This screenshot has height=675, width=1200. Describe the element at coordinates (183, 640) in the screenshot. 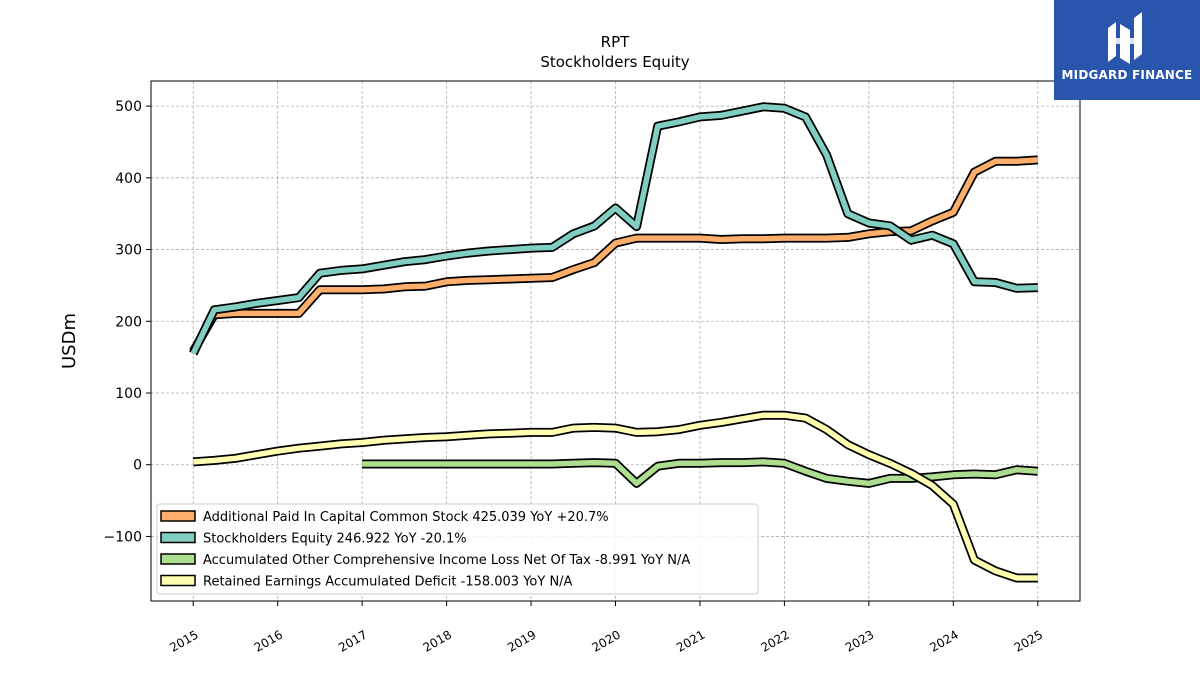

I see `x-tick-label: 2015` at that location.